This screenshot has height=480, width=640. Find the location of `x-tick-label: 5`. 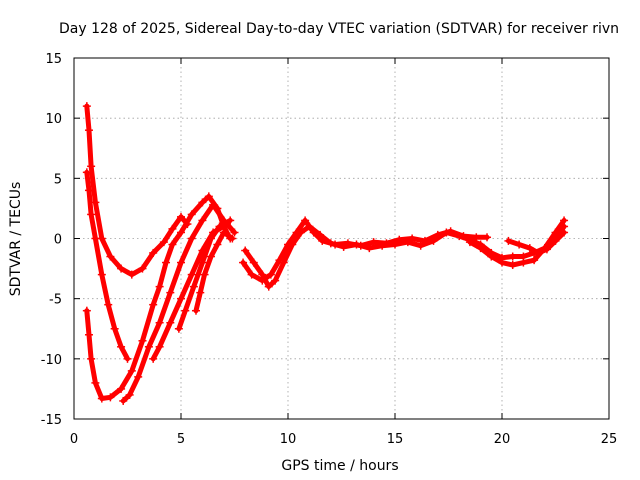

x-tick-label: 5 is located at coordinates (181, 439).